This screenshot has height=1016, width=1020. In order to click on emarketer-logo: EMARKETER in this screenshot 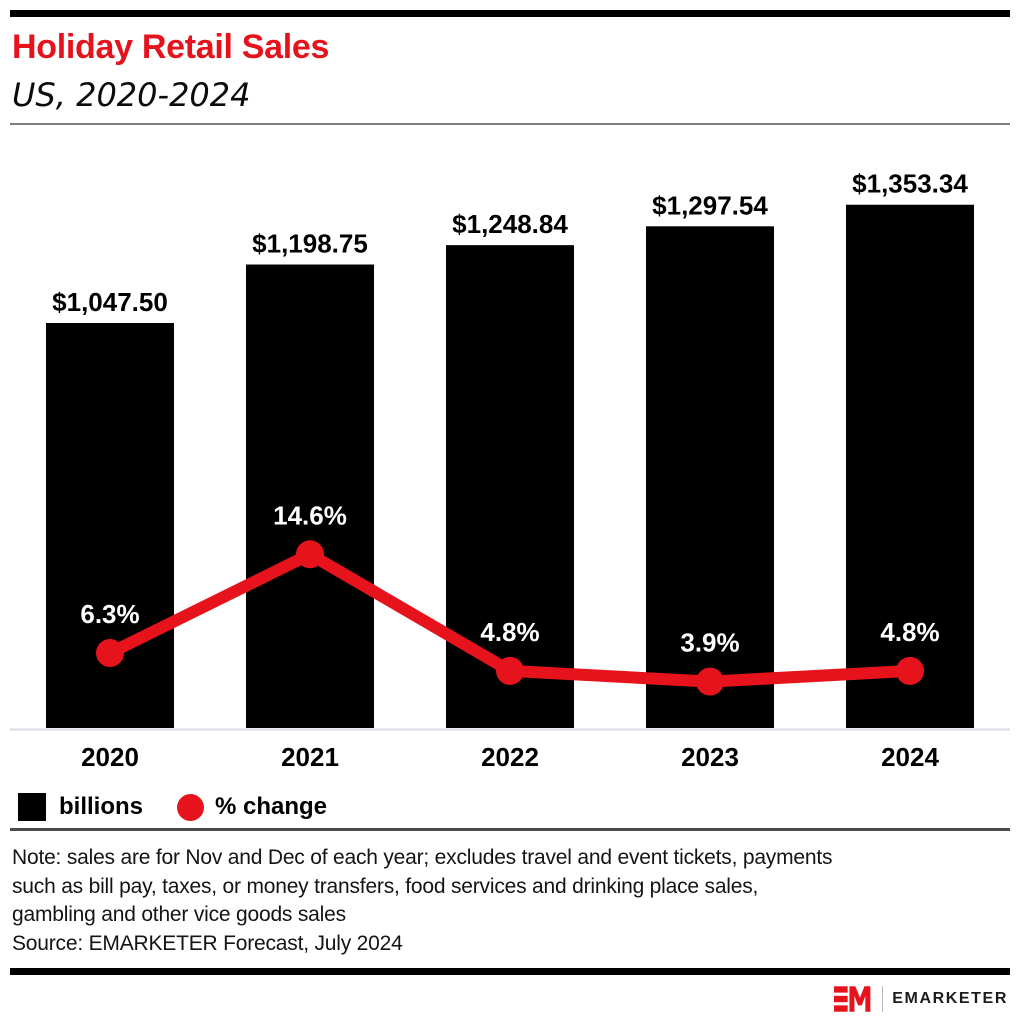, I will do `click(921, 999)`.